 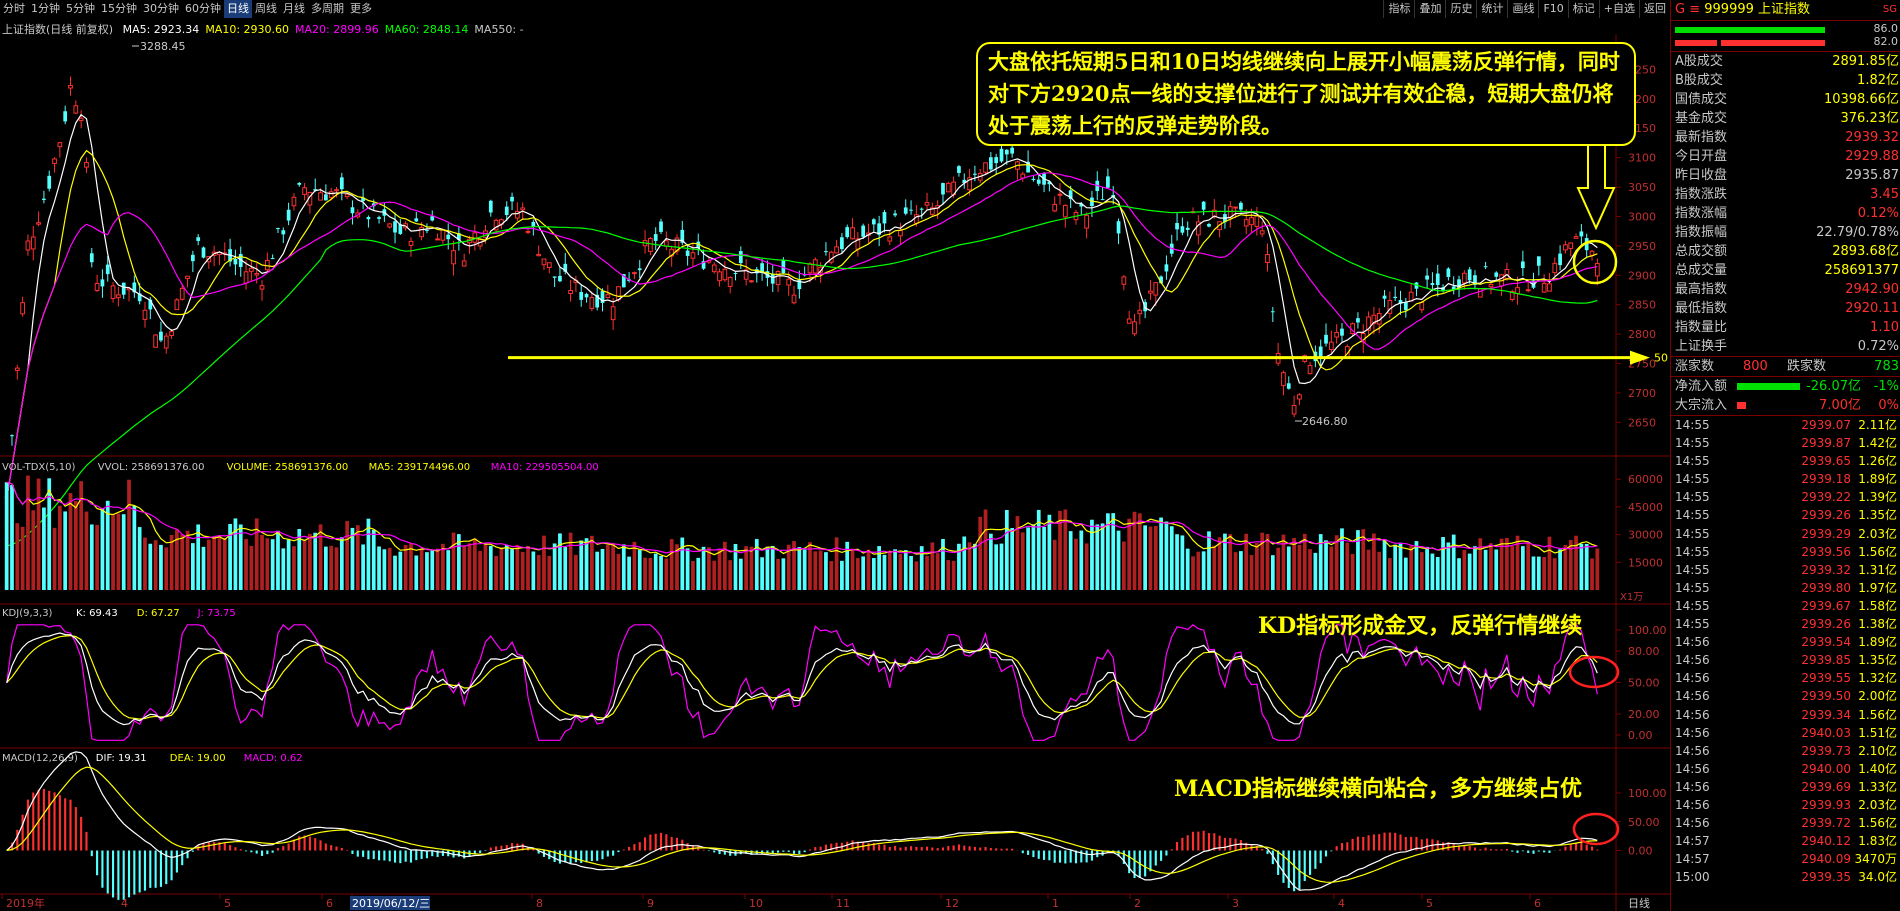 What do you see at coordinates (119, 8) in the screenshot?
I see `period-tab-3: 15分钟` at bounding box center [119, 8].